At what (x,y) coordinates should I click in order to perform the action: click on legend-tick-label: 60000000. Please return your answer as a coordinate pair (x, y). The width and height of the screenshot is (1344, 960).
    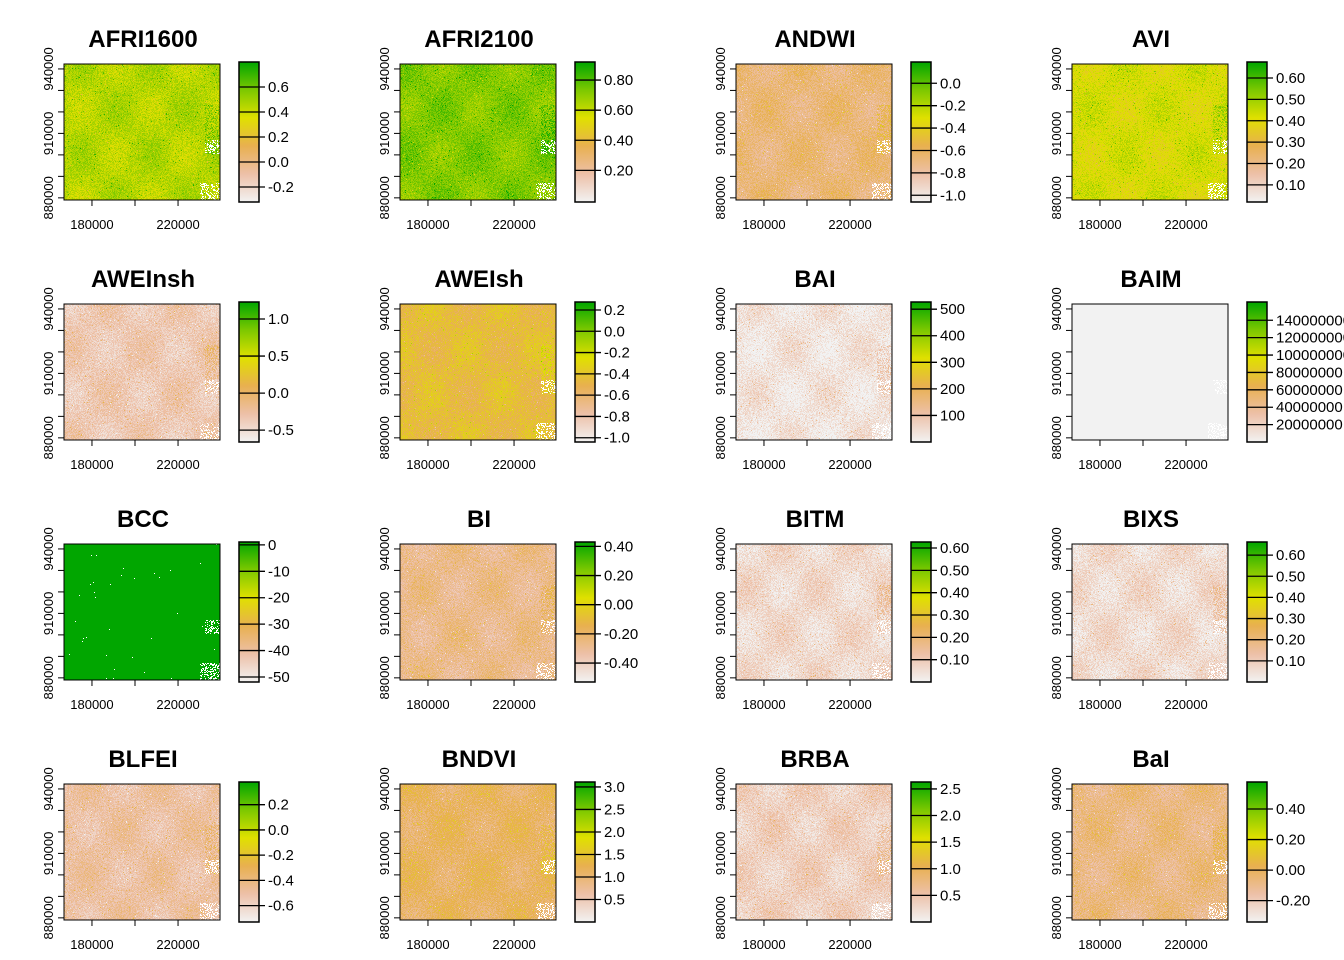
    Looking at the image, I should click on (1309, 390).